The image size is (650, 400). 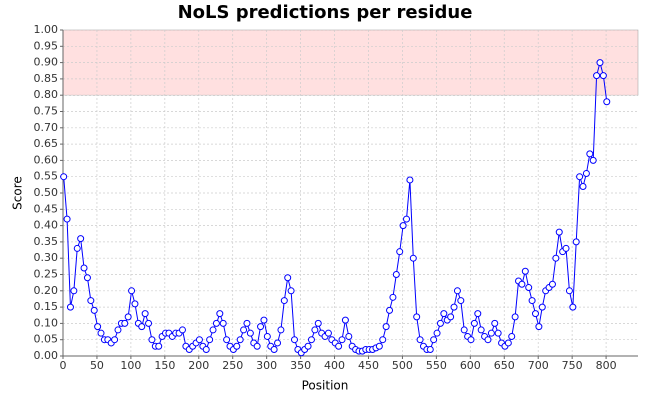 I want to click on y-tick-label: 1.00, so click(x=46, y=29).